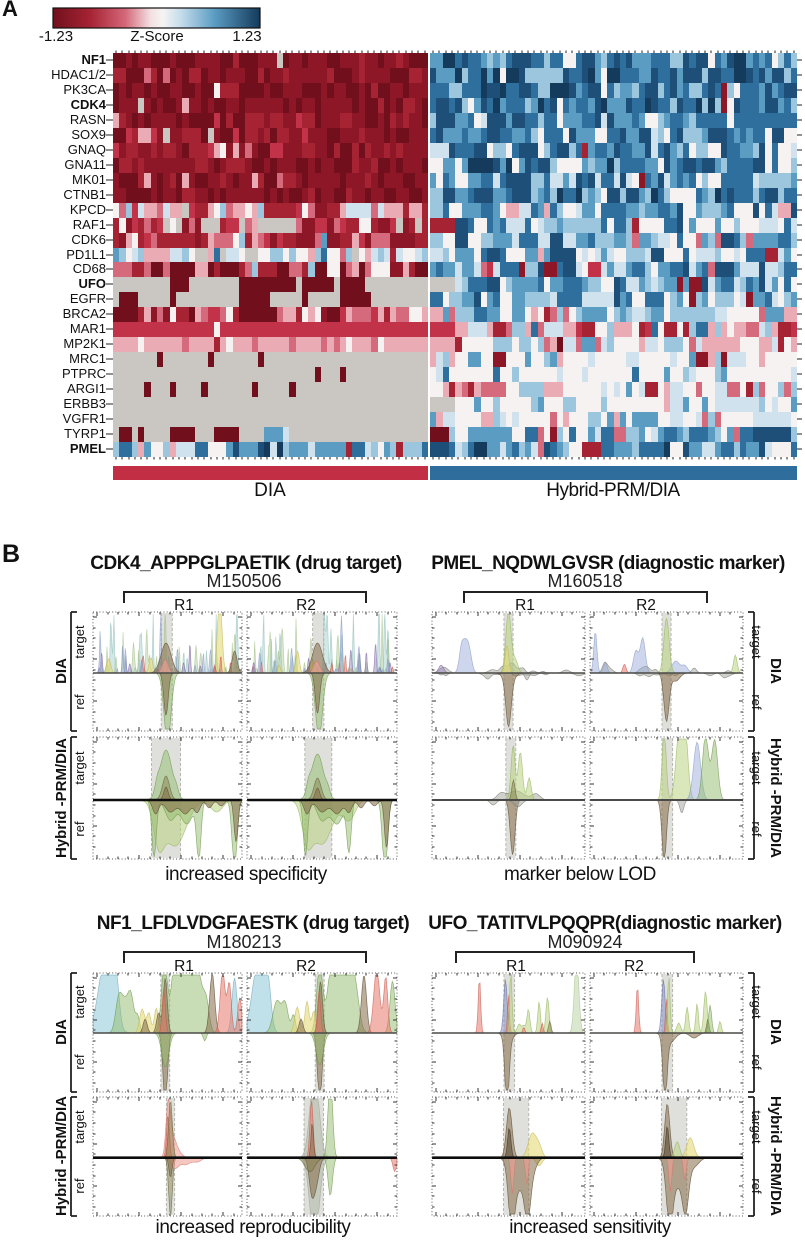  I want to click on svg-text: PMEL, so click(88, 448).